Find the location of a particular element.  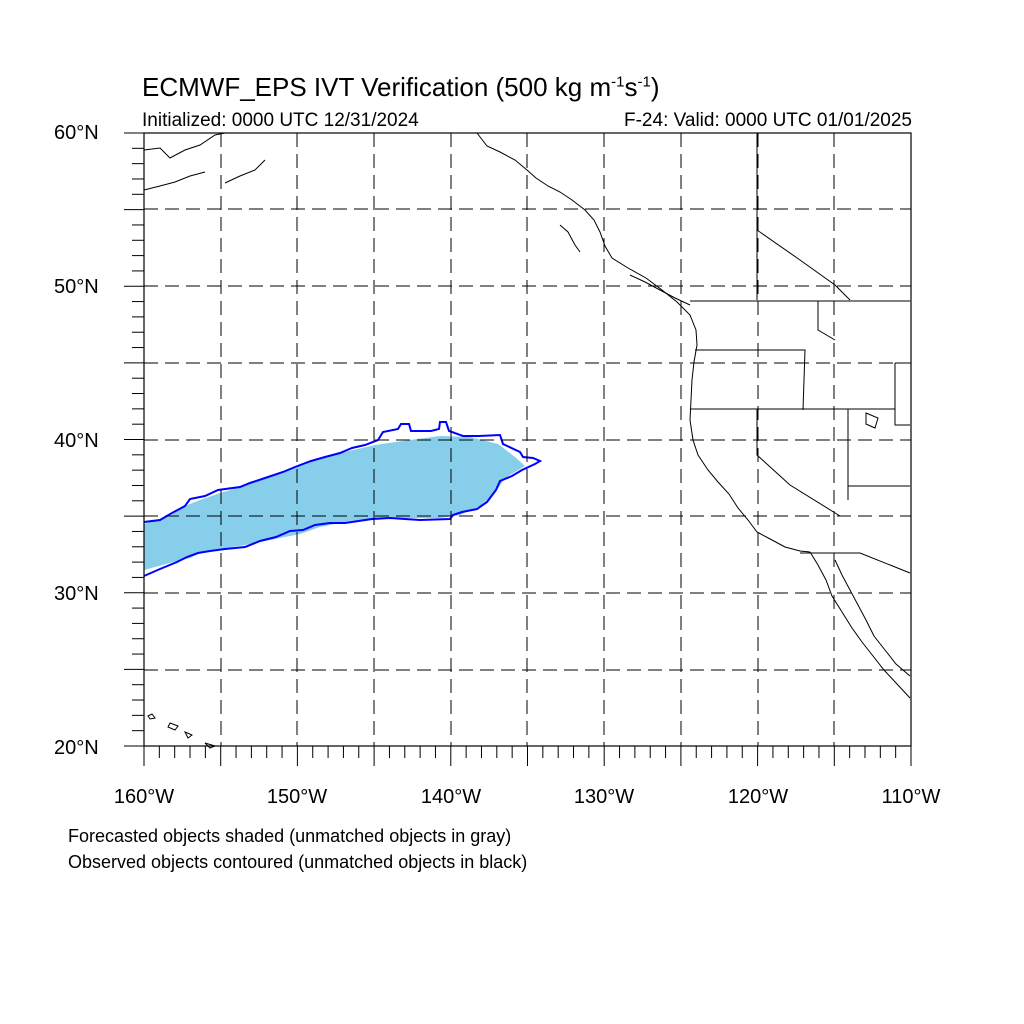

lon-label-140w: 140°W is located at coordinates (451, 797).